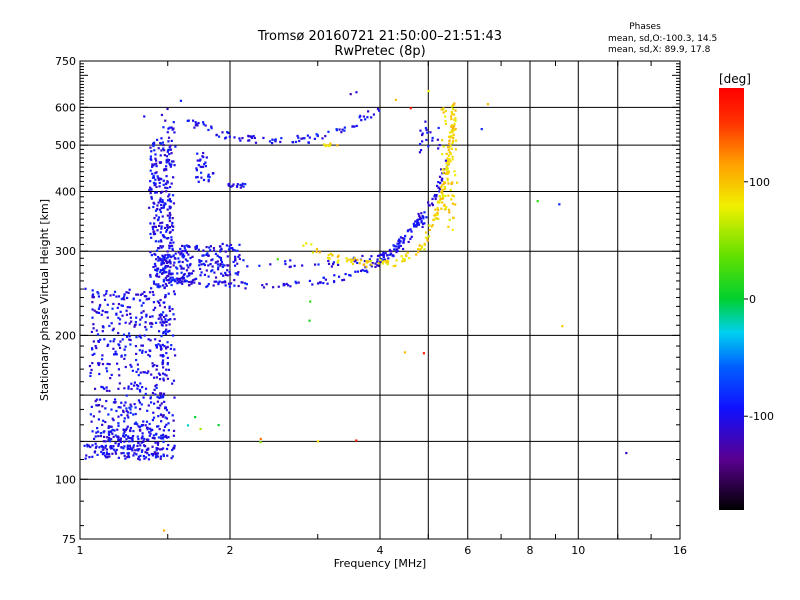  What do you see at coordinates (65, 335) in the screenshot?
I see `y-tick-label: 200` at bounding box center [65, 335].